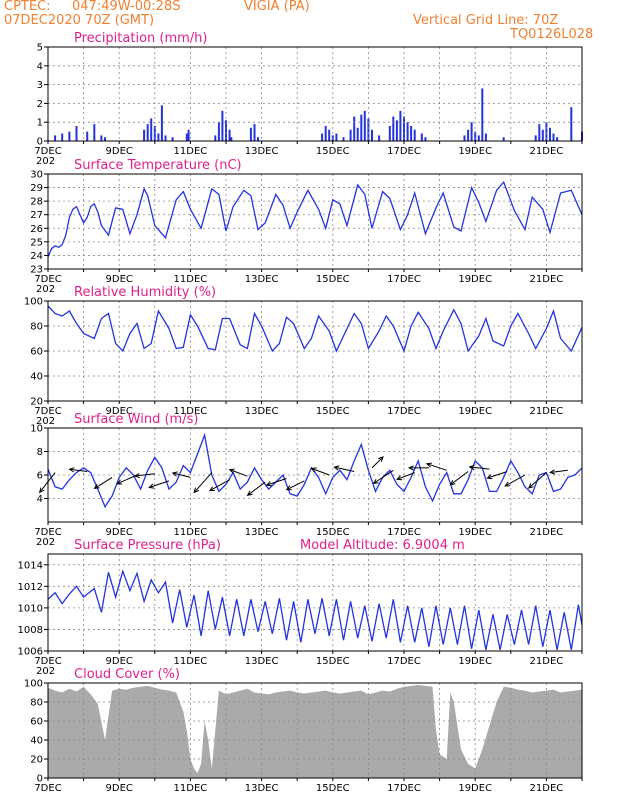  What do you see at coordinates (36, 175) in the screenshot?
I see `y-tick-label: 30` at bounding box center [36, 175].